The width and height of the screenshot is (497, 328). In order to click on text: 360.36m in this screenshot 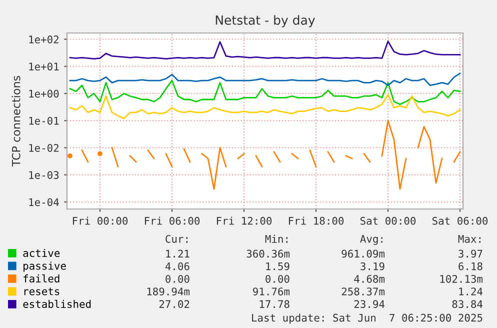, I will do `click(268, 254)`.